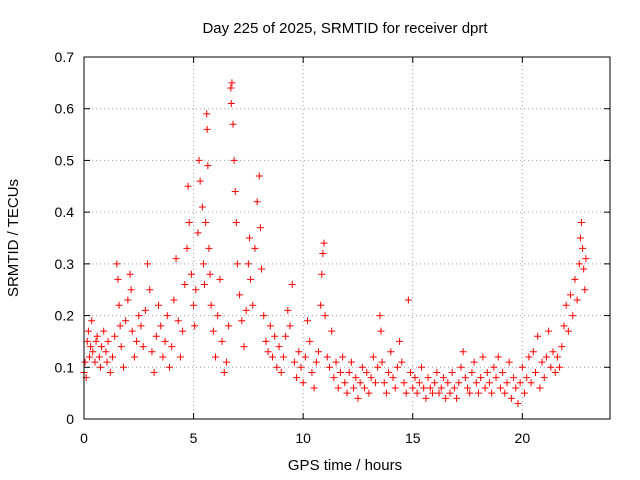 This screenshot has height=480, width=640. Describe the element at coordinates (65, 264) in the screenshot. I see `y-tick-label: 0.3` at that location.